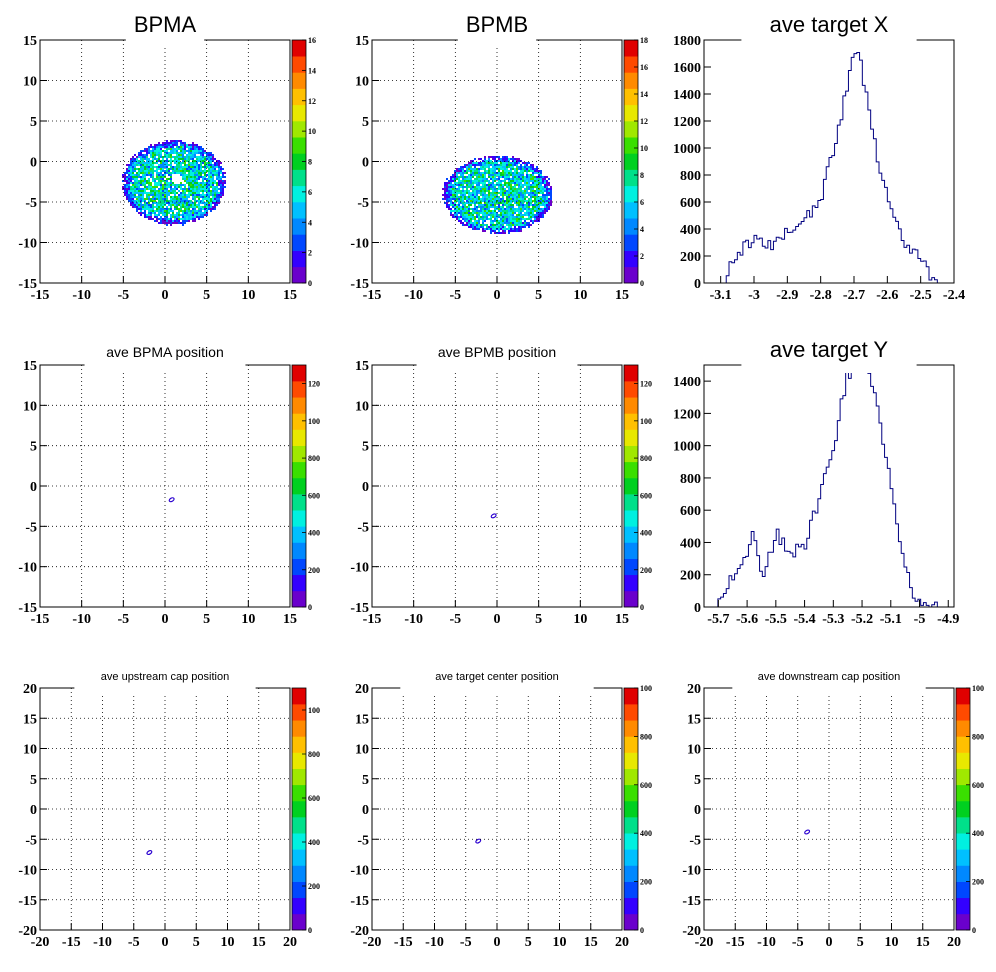 This screenshot has width=996, height=972. I want to click on y-tick-label: 10, so click(694, 750).